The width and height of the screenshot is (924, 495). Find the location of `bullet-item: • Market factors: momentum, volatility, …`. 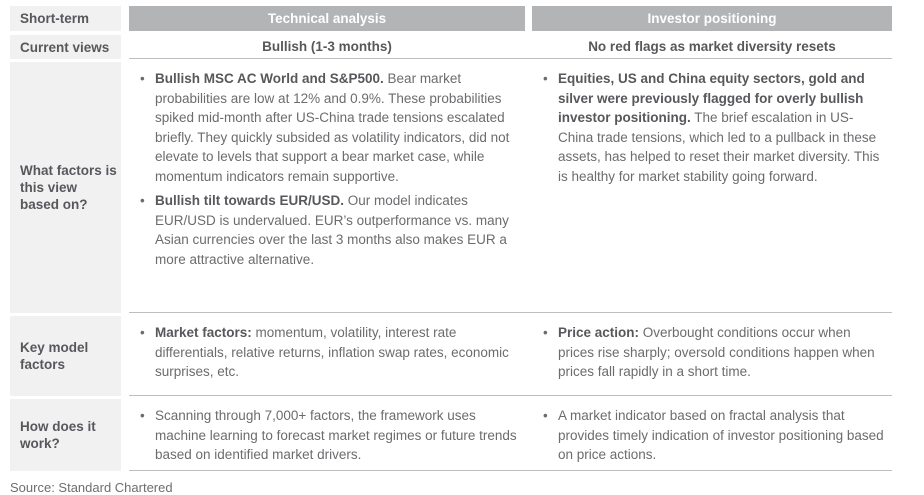

bullet-item: • Market factors: momentum, volatility, … is located at coordinates (332, 352).